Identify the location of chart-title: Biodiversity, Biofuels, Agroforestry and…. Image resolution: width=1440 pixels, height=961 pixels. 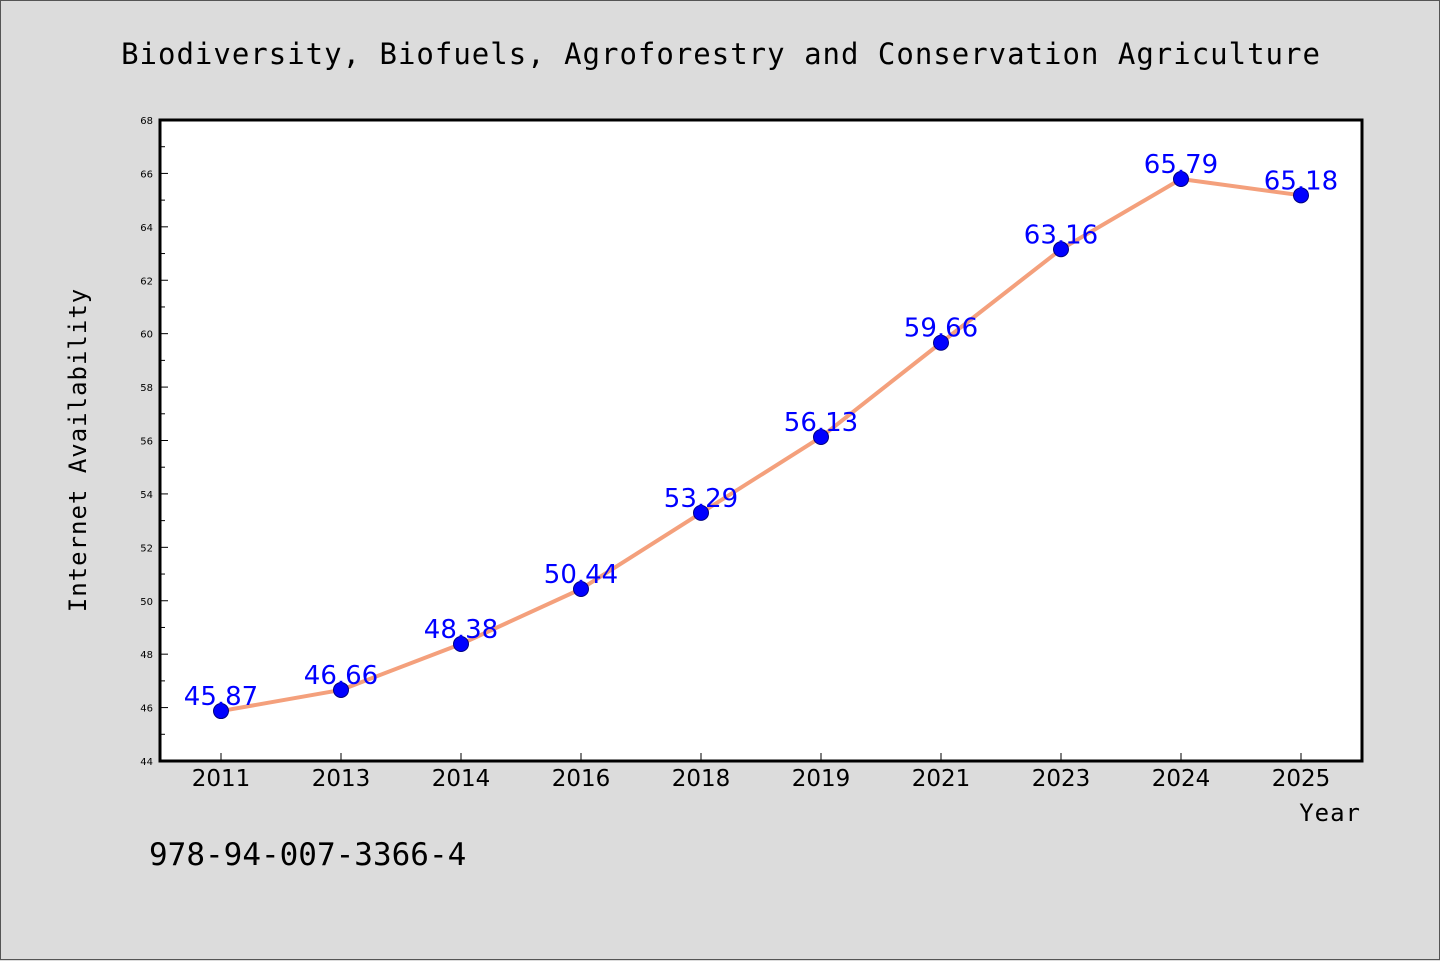
(721, 54).